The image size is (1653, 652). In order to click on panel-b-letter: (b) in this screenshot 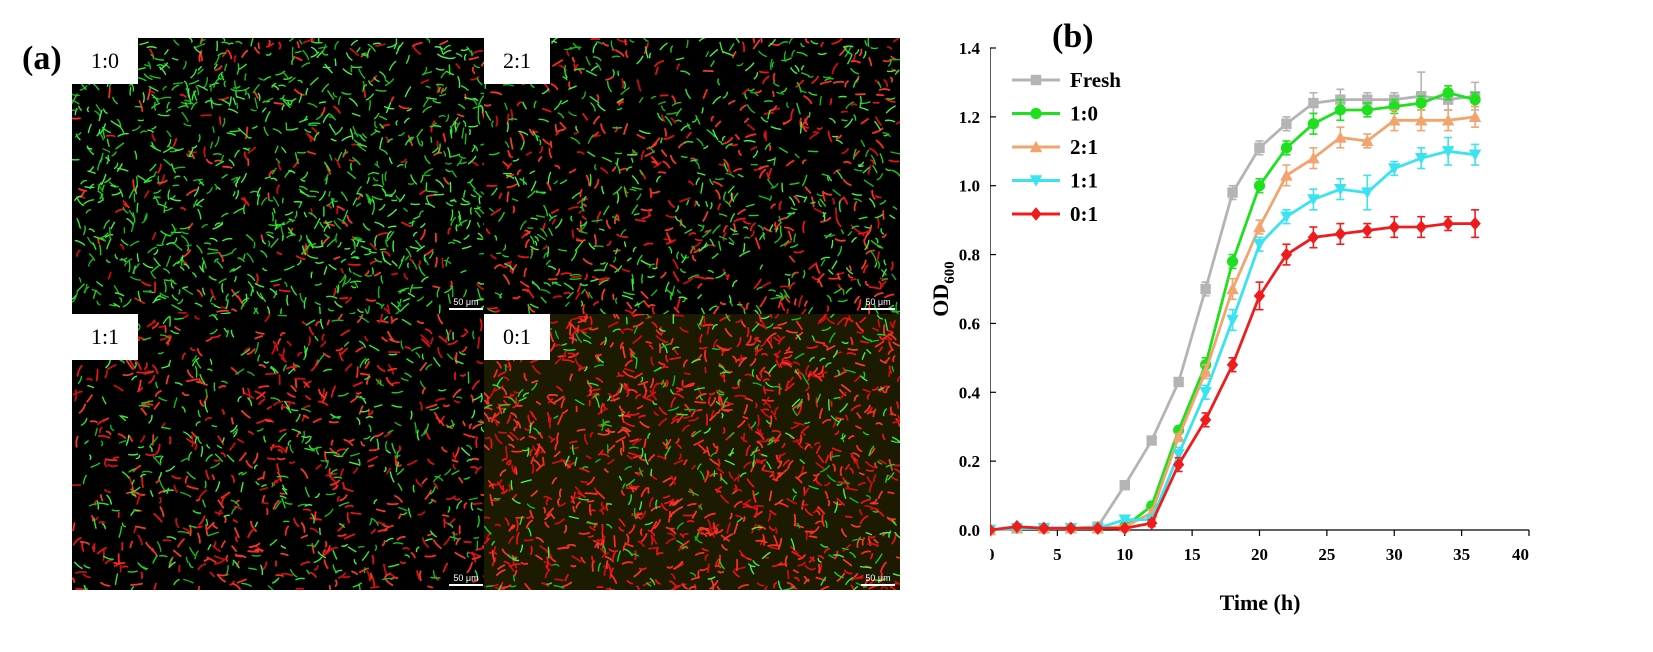, I will do `click(1073, 36)`.